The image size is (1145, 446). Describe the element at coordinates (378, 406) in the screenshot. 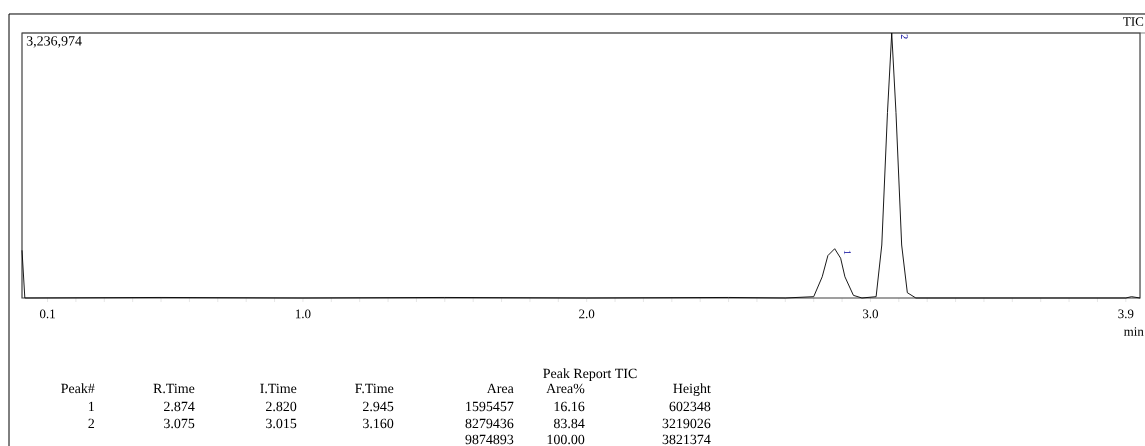

I see `text: 2.945` at that location.